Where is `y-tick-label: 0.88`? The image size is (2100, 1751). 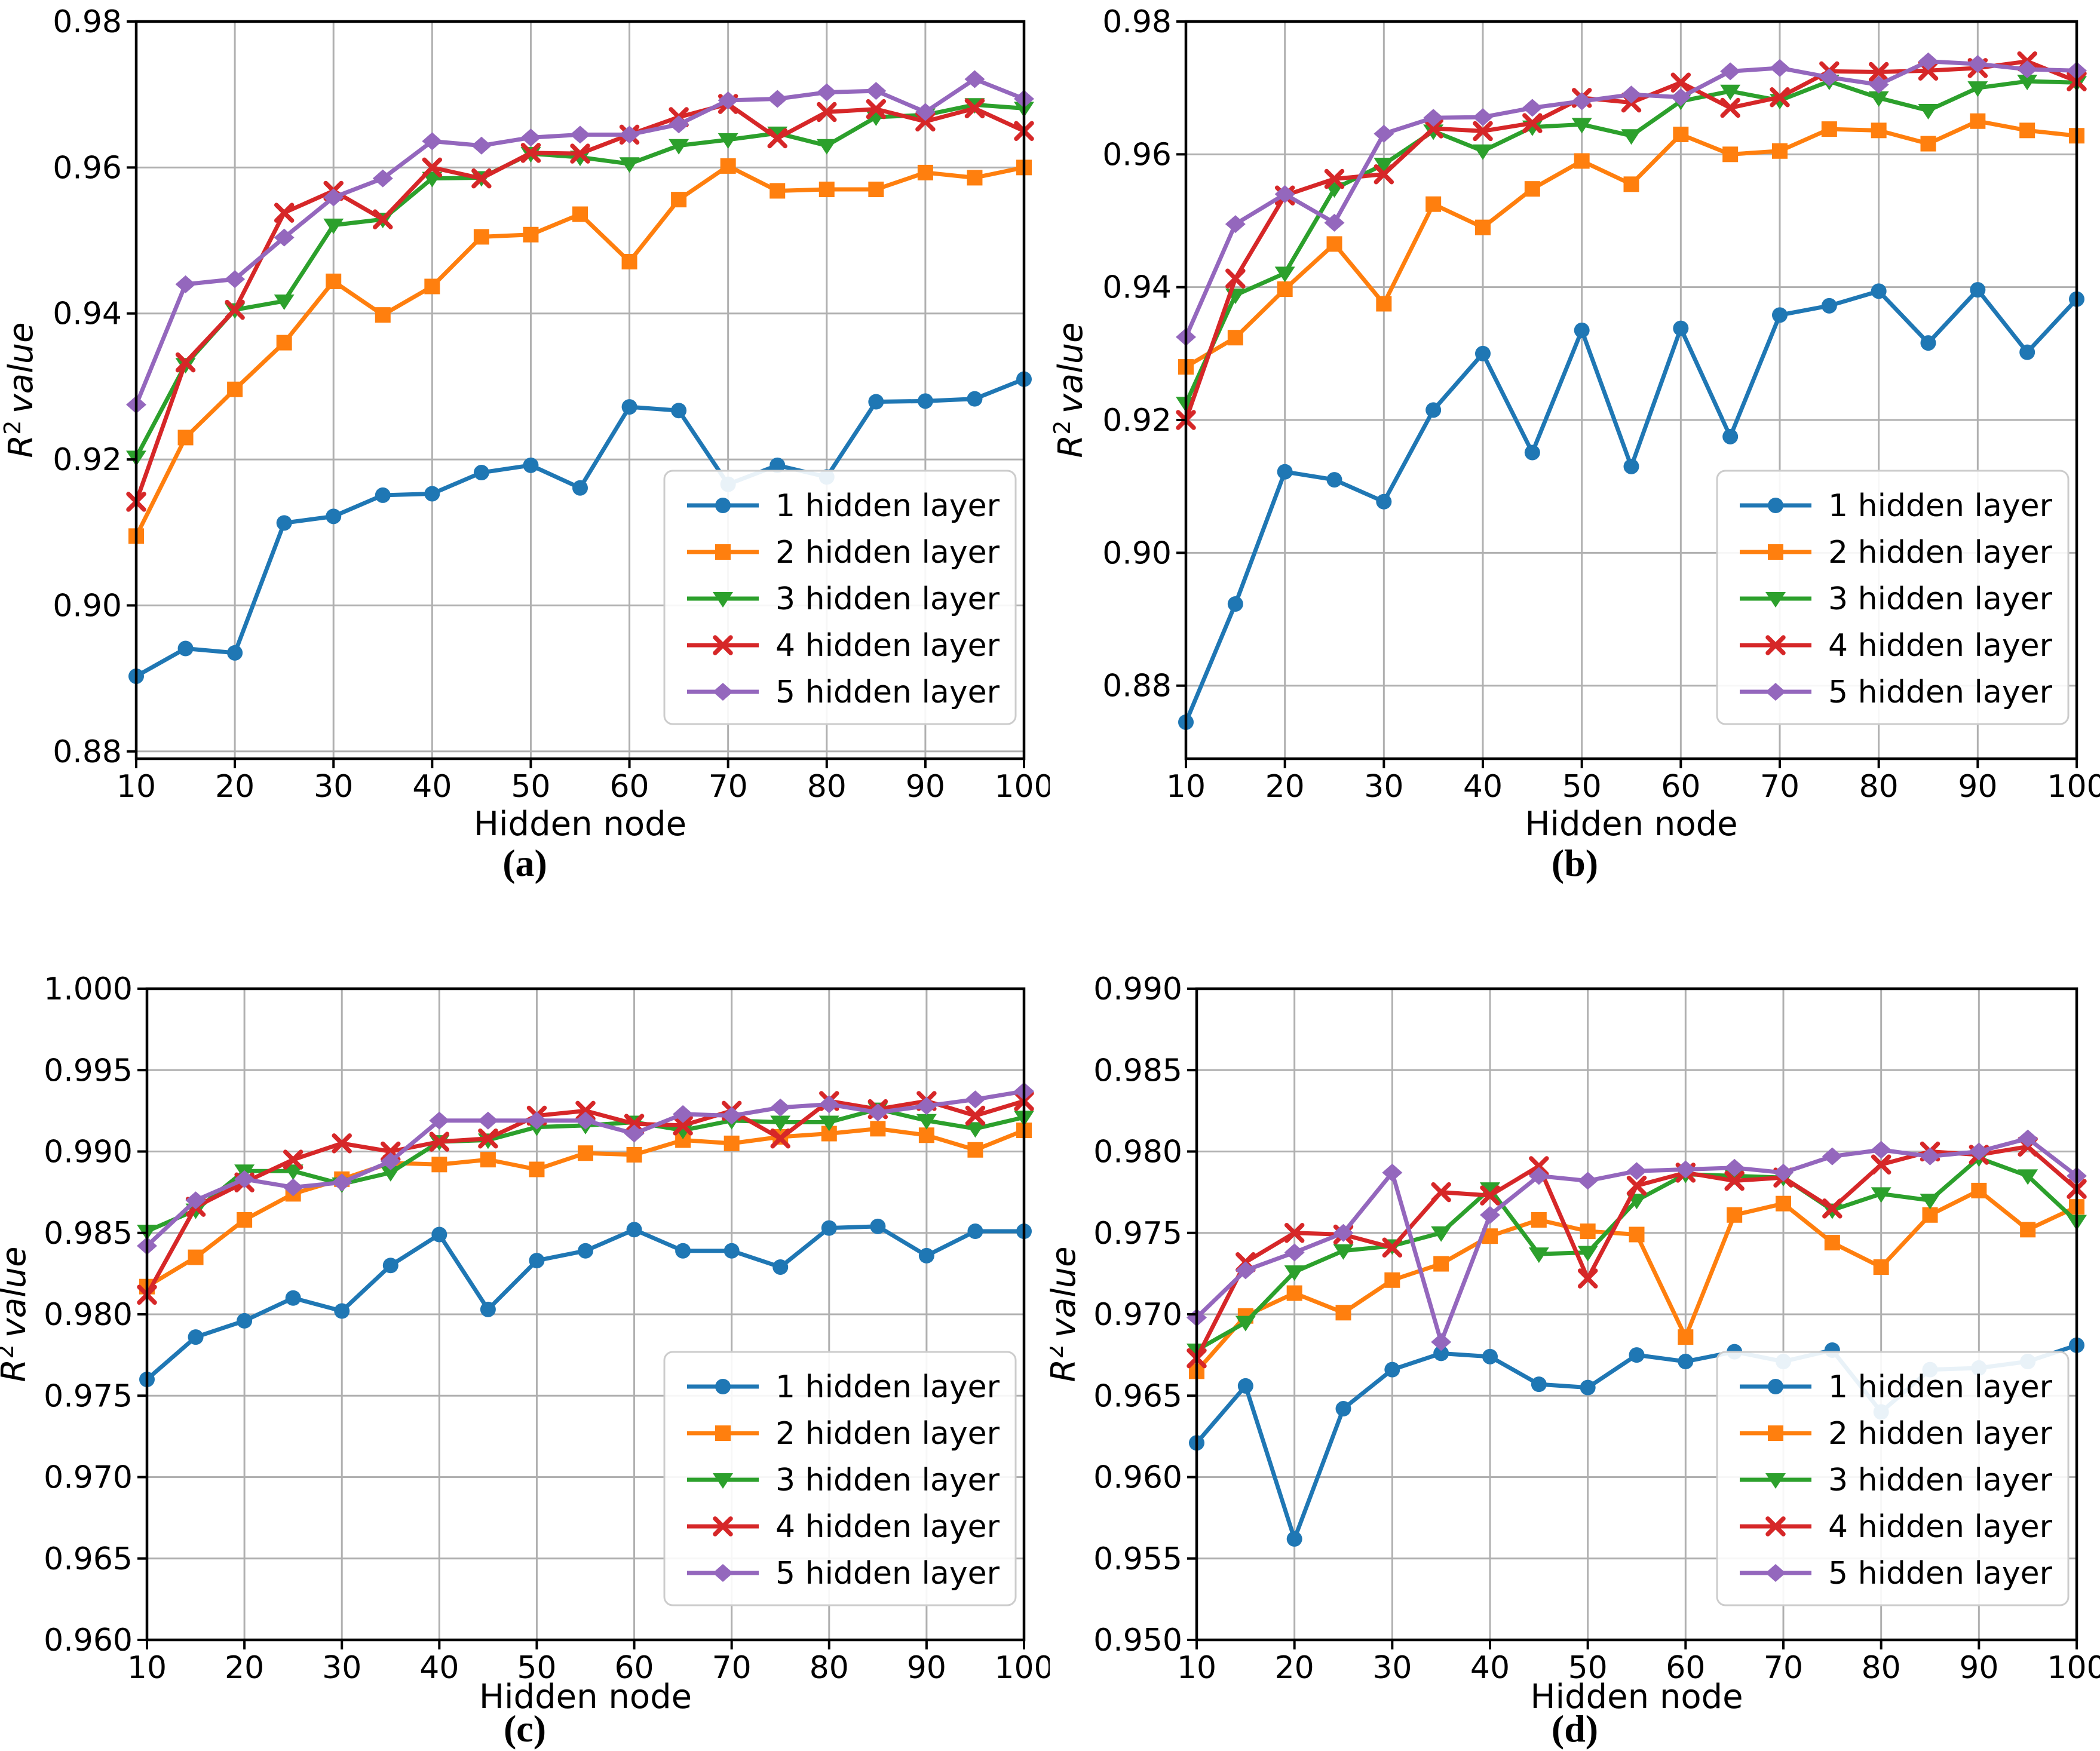
y-tick-label: 0.88 is located at coordinates (1137, 686).